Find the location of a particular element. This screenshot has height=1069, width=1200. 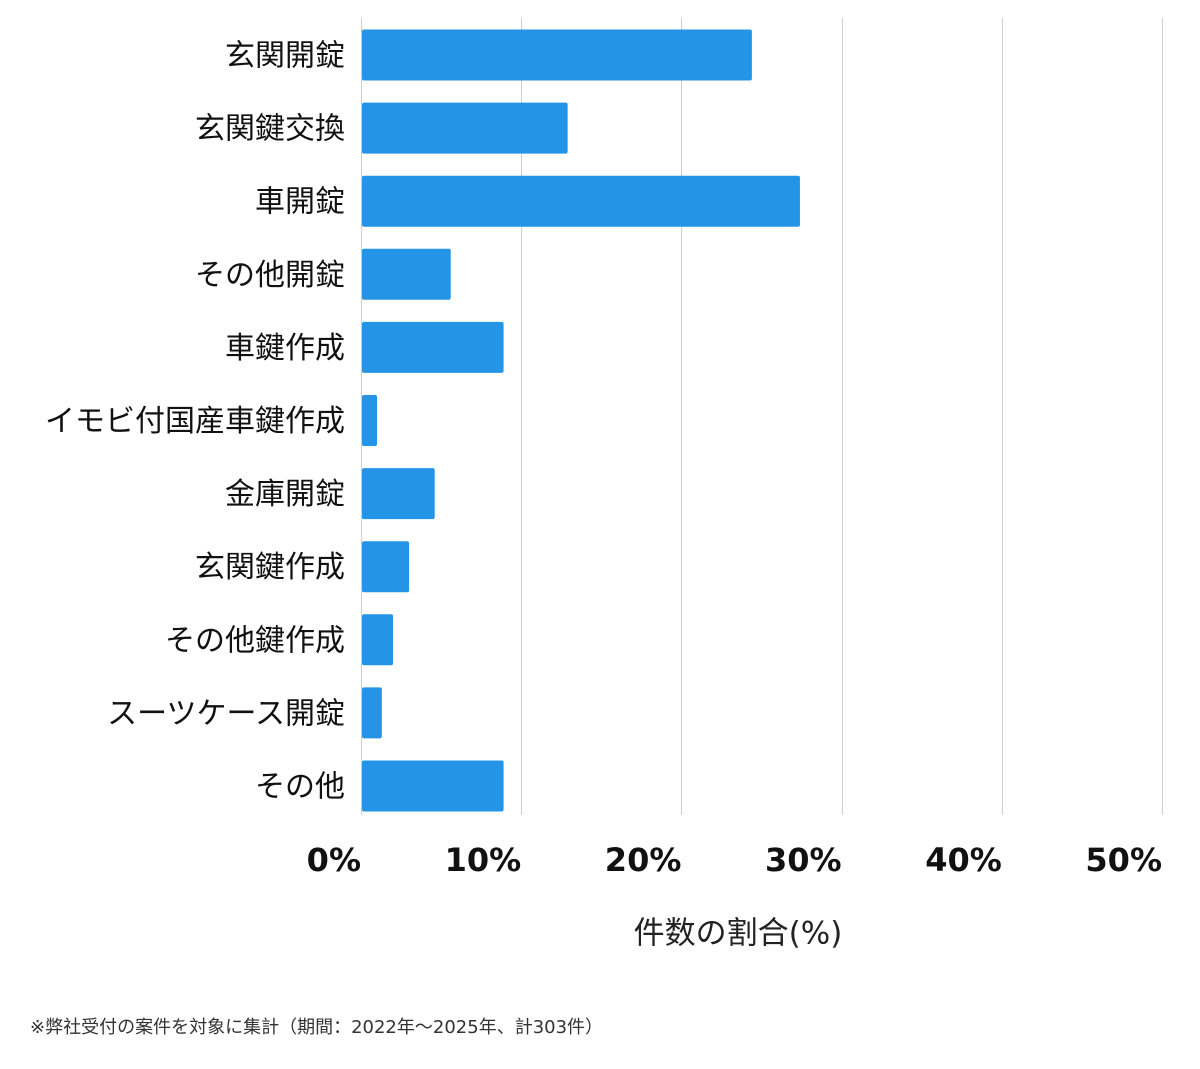

category-label: 玄関開錠 is located at coordinates (285, 56).